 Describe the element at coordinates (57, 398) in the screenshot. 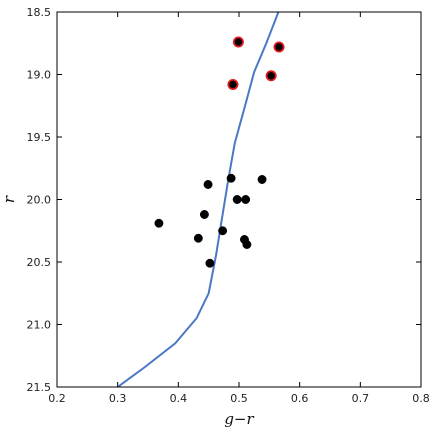

I see `x-tick-label: 0.2` at that location.